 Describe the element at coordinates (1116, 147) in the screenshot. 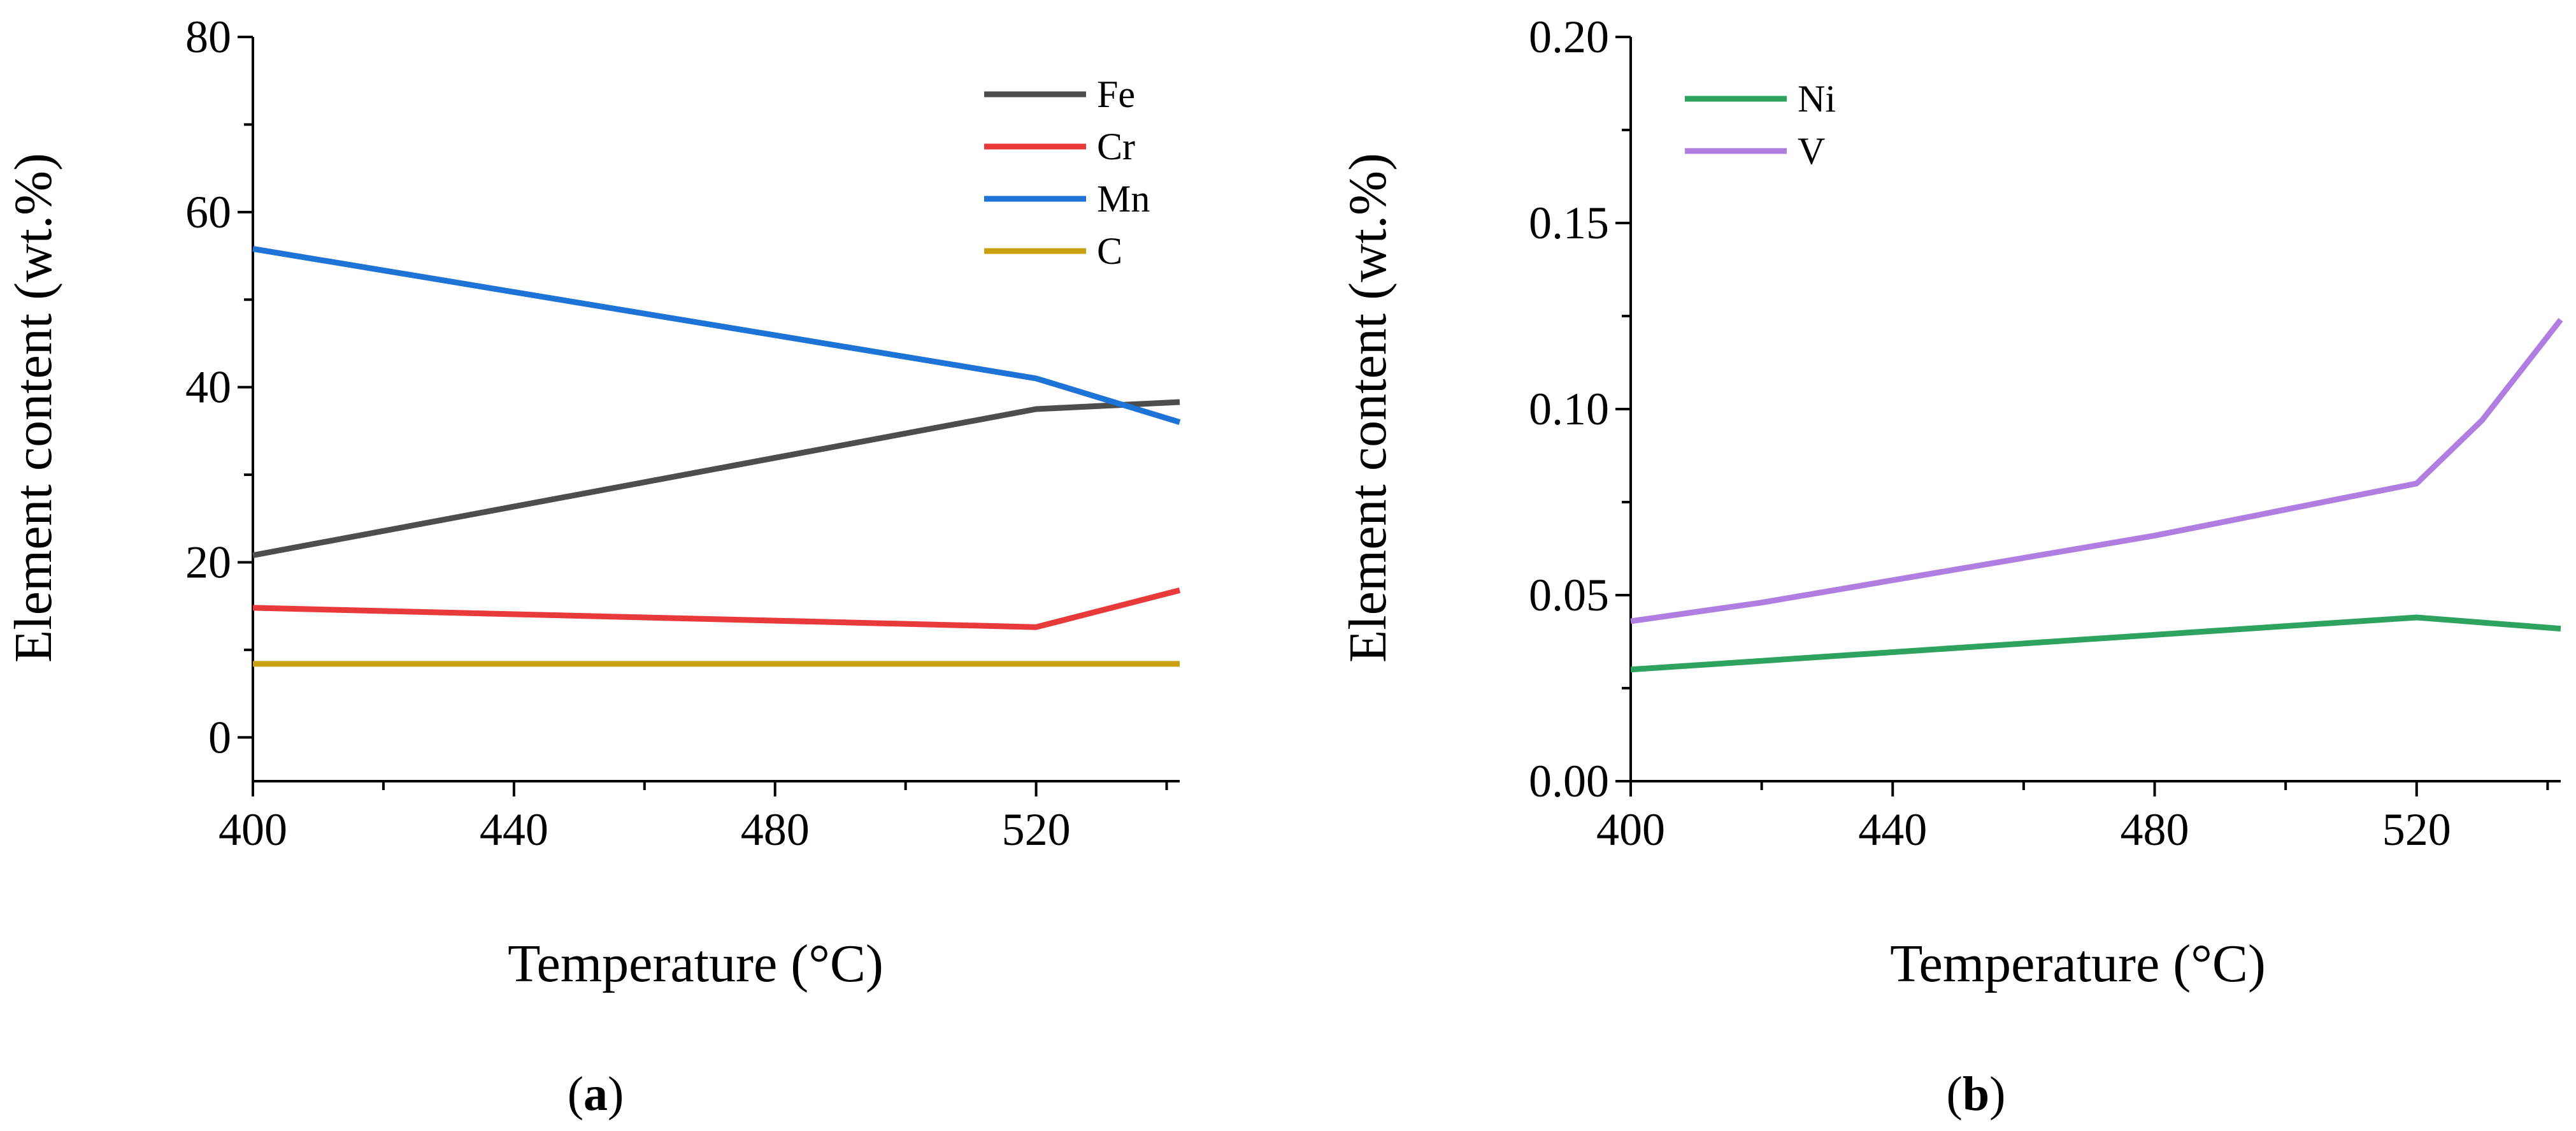

I see `legend-label-cr: Cr` at that location.